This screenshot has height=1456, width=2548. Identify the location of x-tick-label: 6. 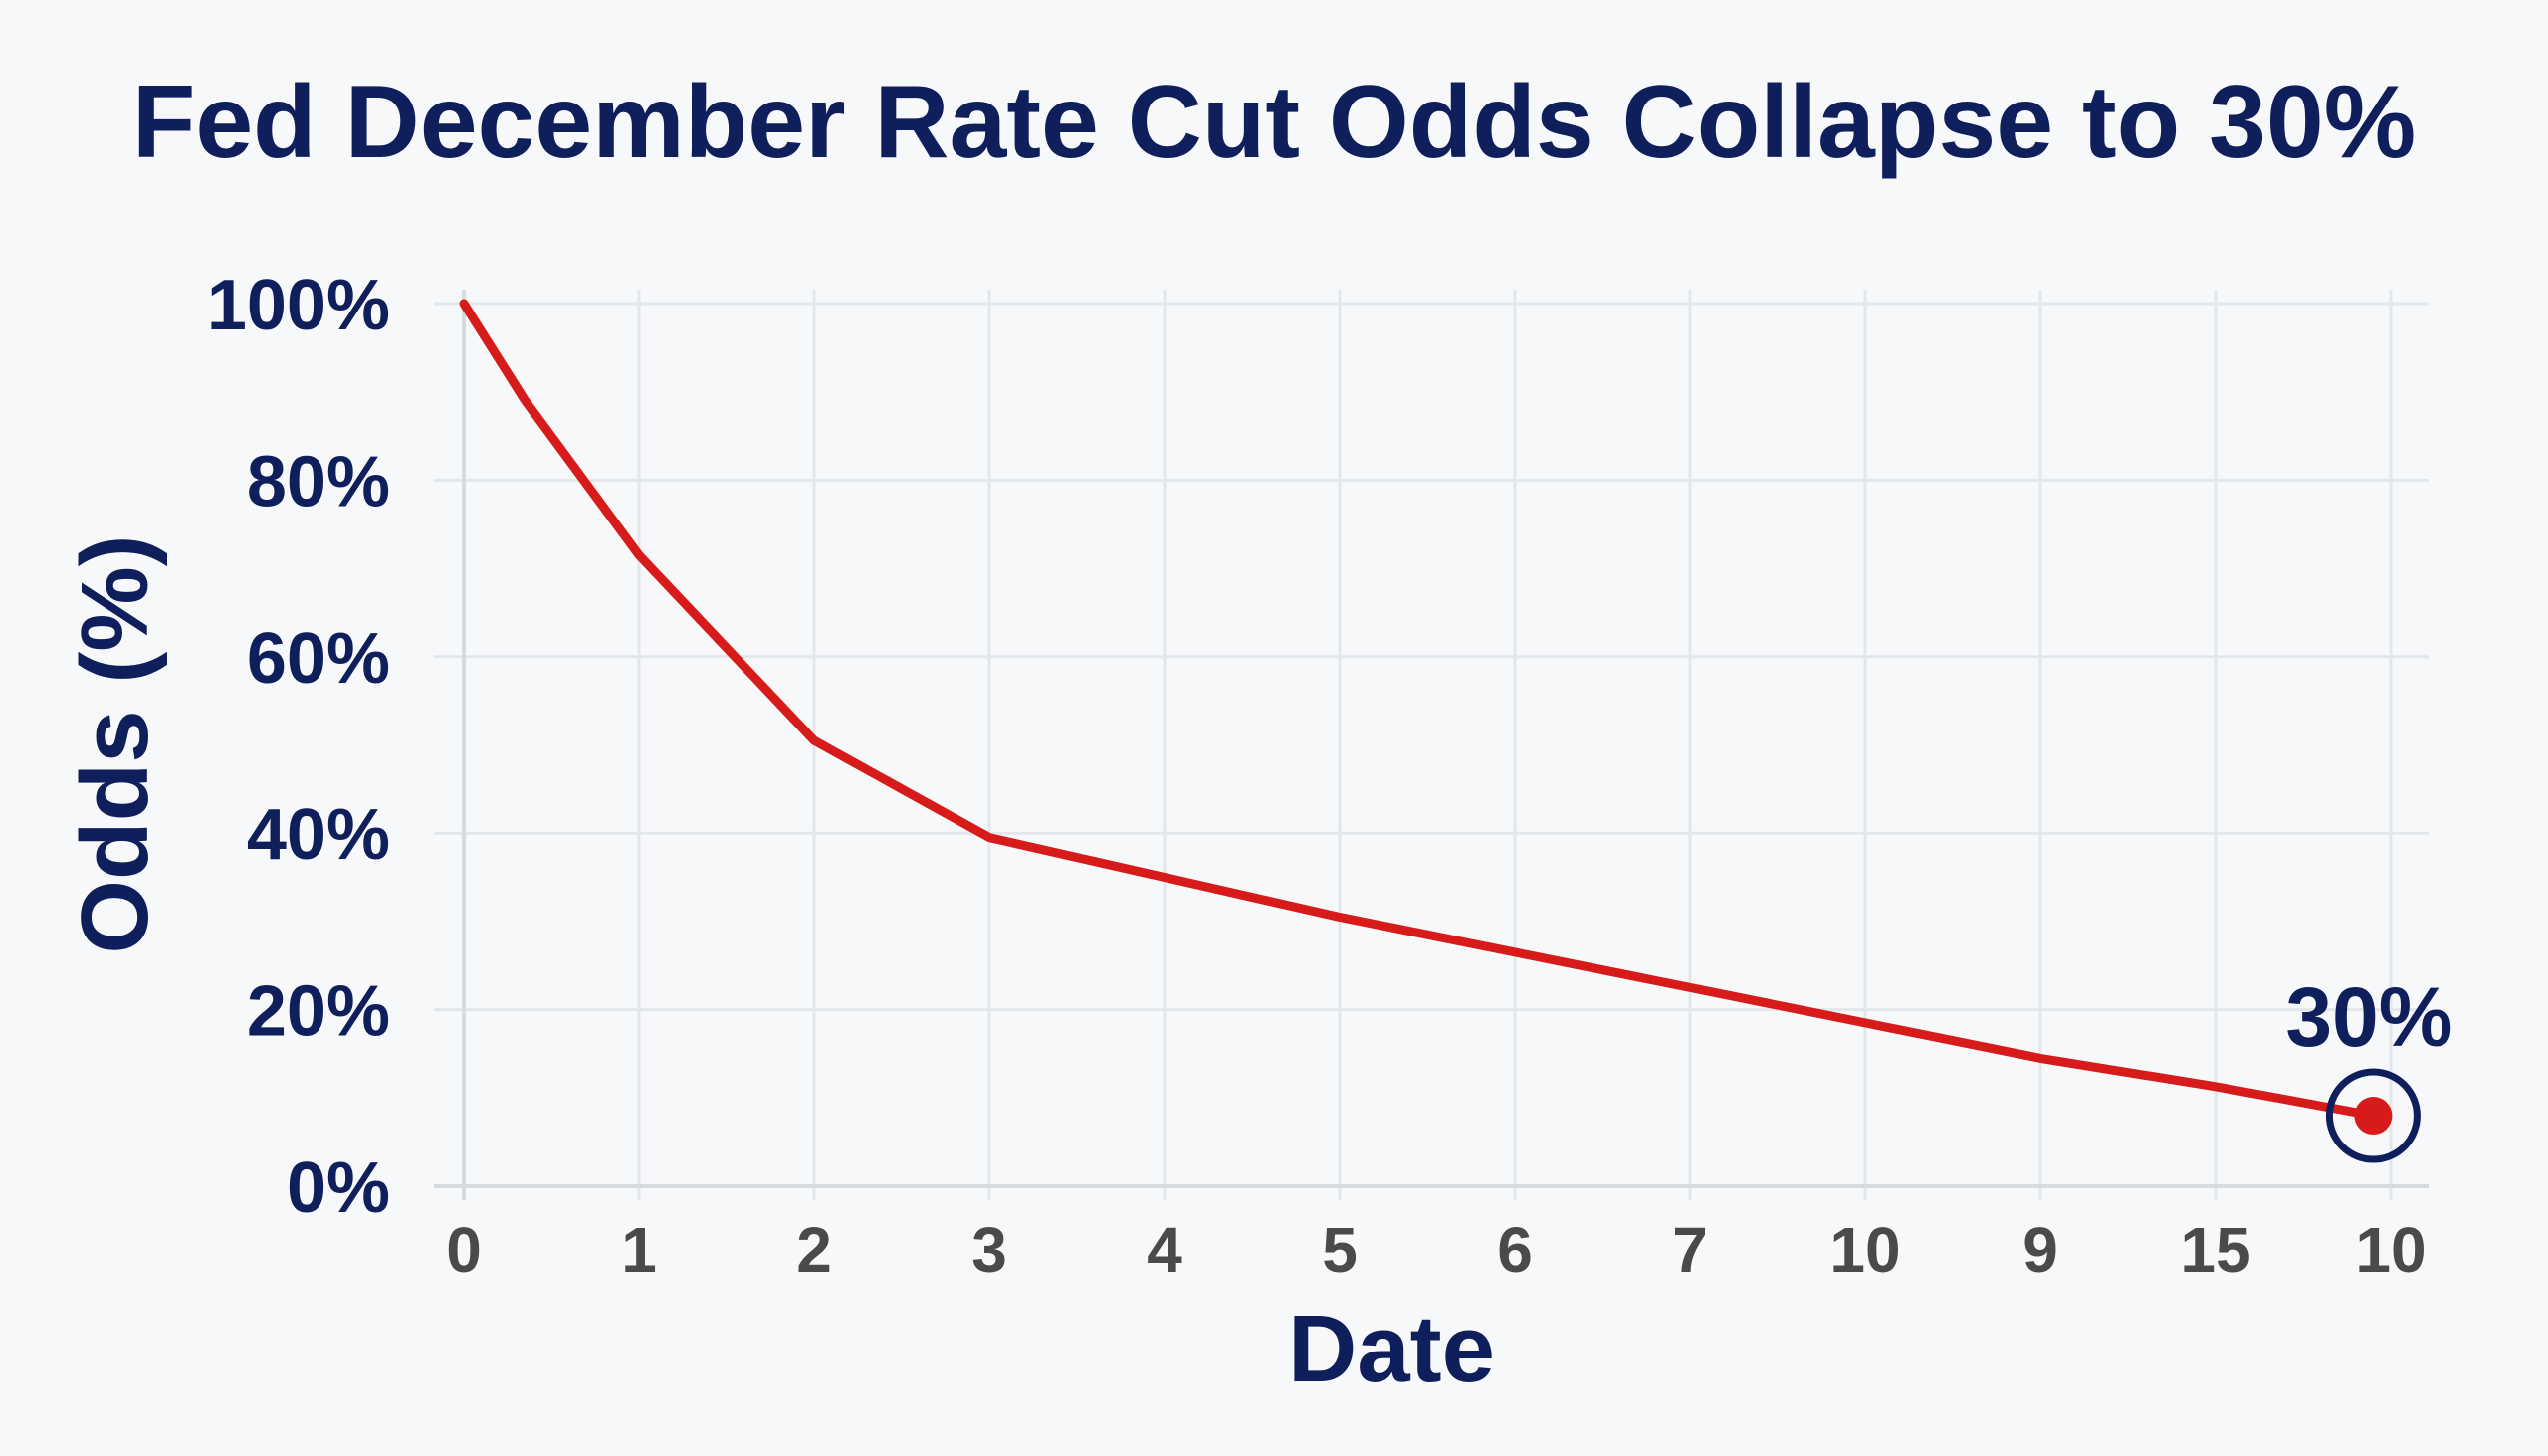
(1515, 1250).